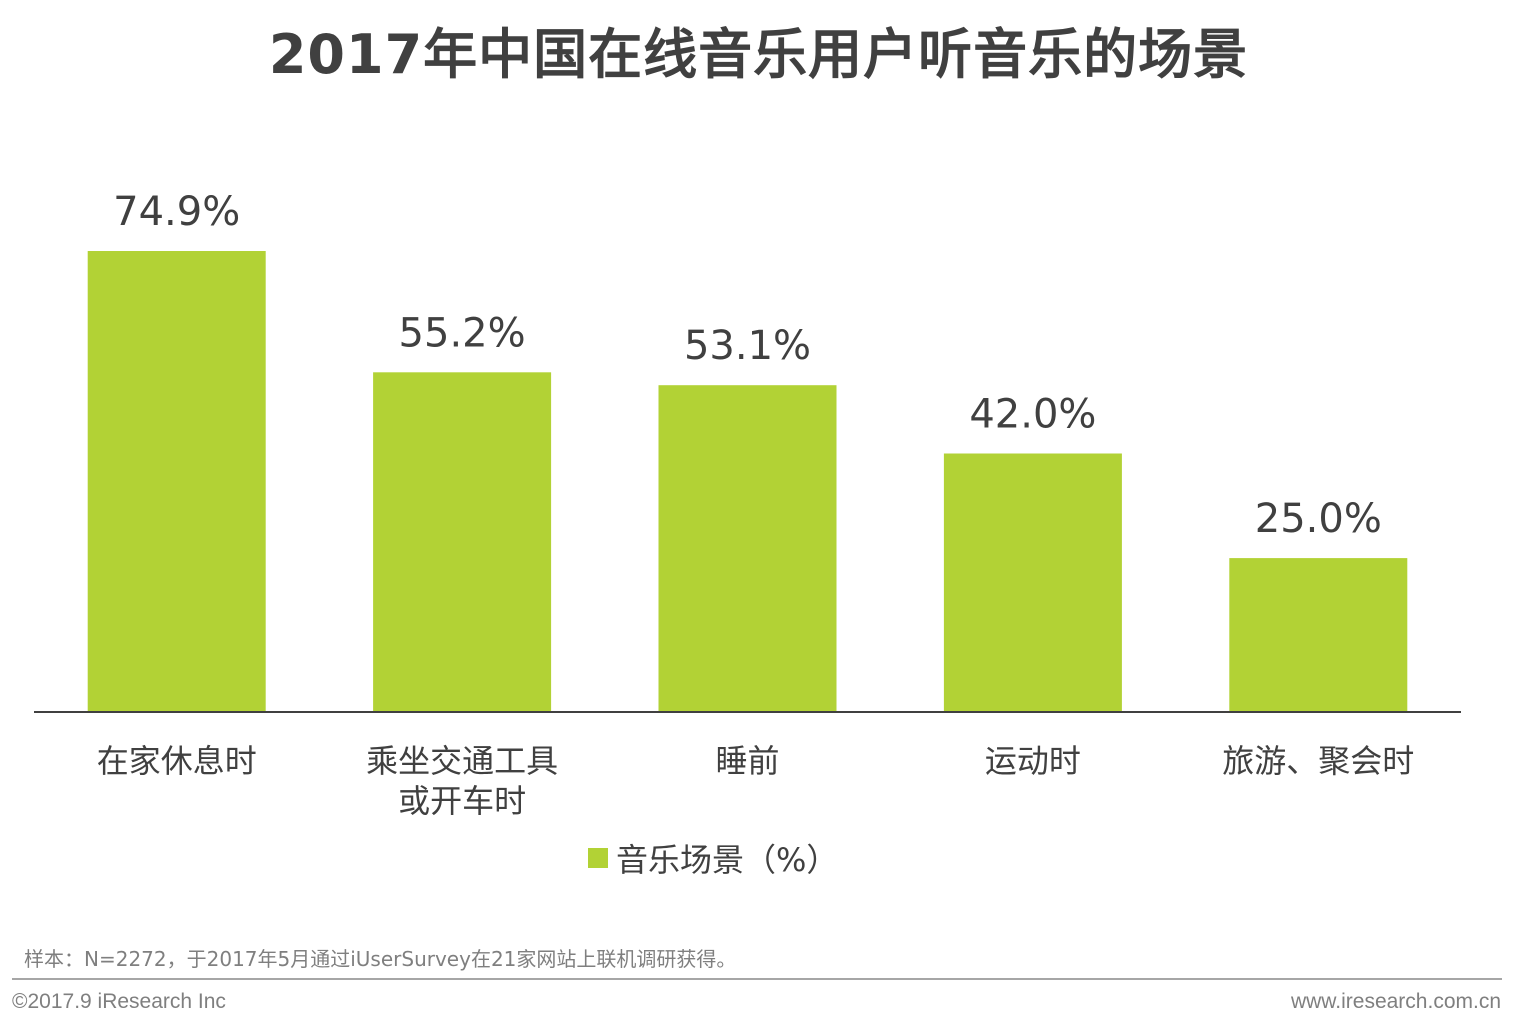  Describe the element at coordinates (747, 346) in the screenshot. I see `data-label-3: 53.1%` at that location.